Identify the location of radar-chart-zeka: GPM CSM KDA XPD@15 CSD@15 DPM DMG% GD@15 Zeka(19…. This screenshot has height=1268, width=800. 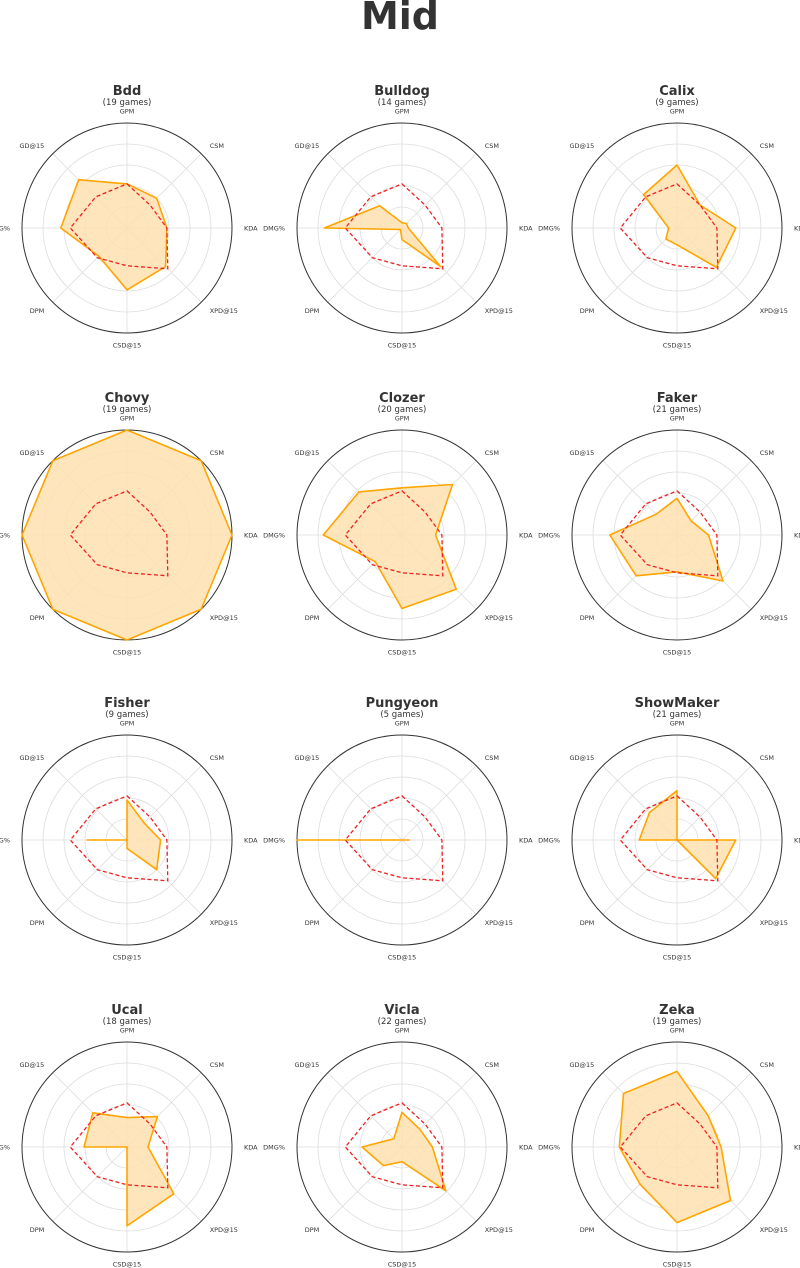
(669, 1135).